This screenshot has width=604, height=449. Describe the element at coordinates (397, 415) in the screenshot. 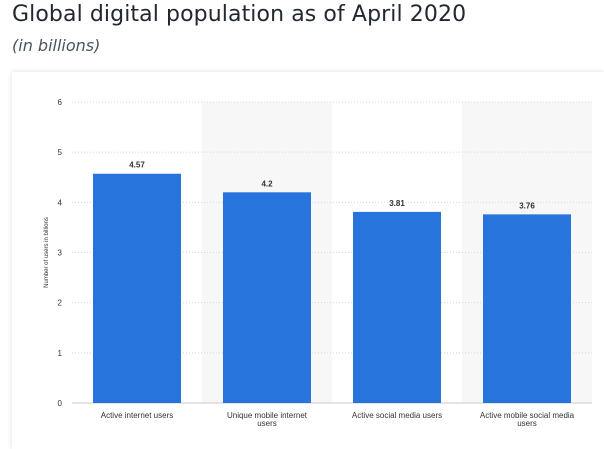

I see `x-tick-label: Active social media users` at that location.